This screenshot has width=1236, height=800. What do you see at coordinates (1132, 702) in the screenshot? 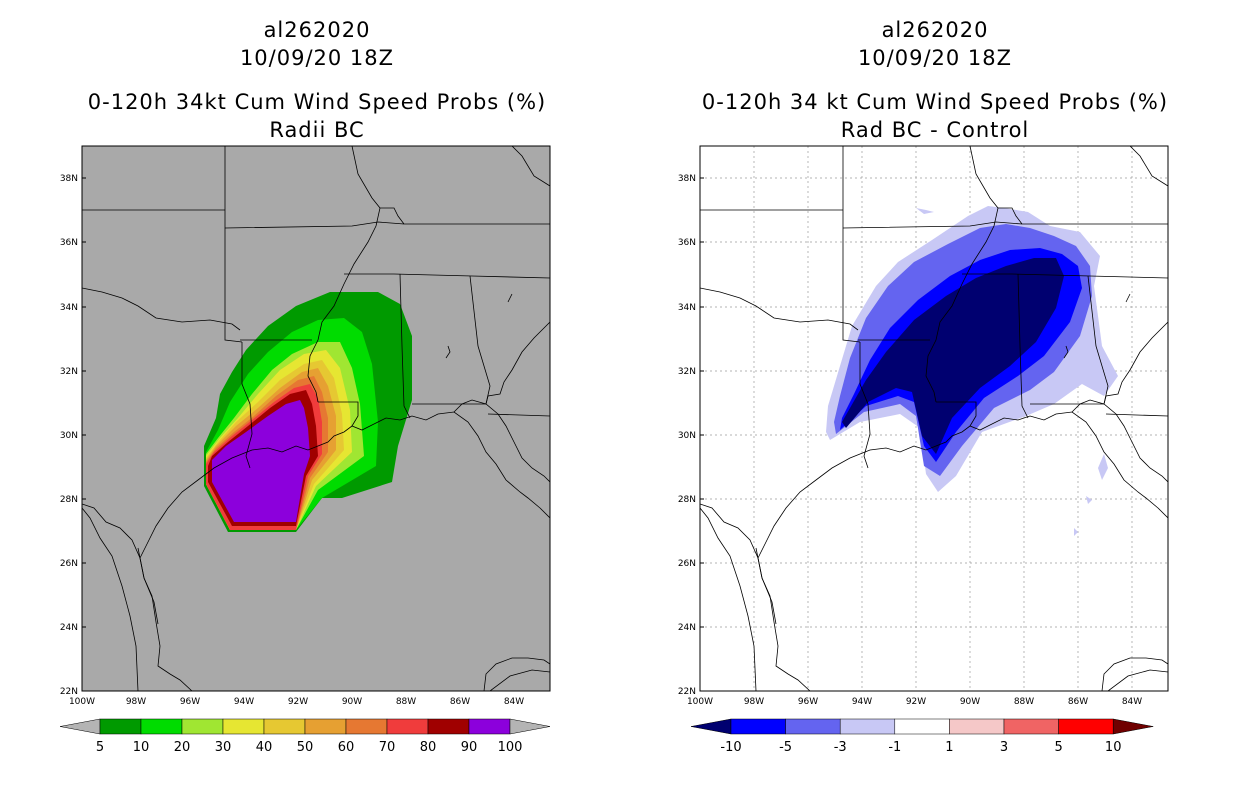
I see `right-lon-84: 84W` at bounding box center [1132, 702].